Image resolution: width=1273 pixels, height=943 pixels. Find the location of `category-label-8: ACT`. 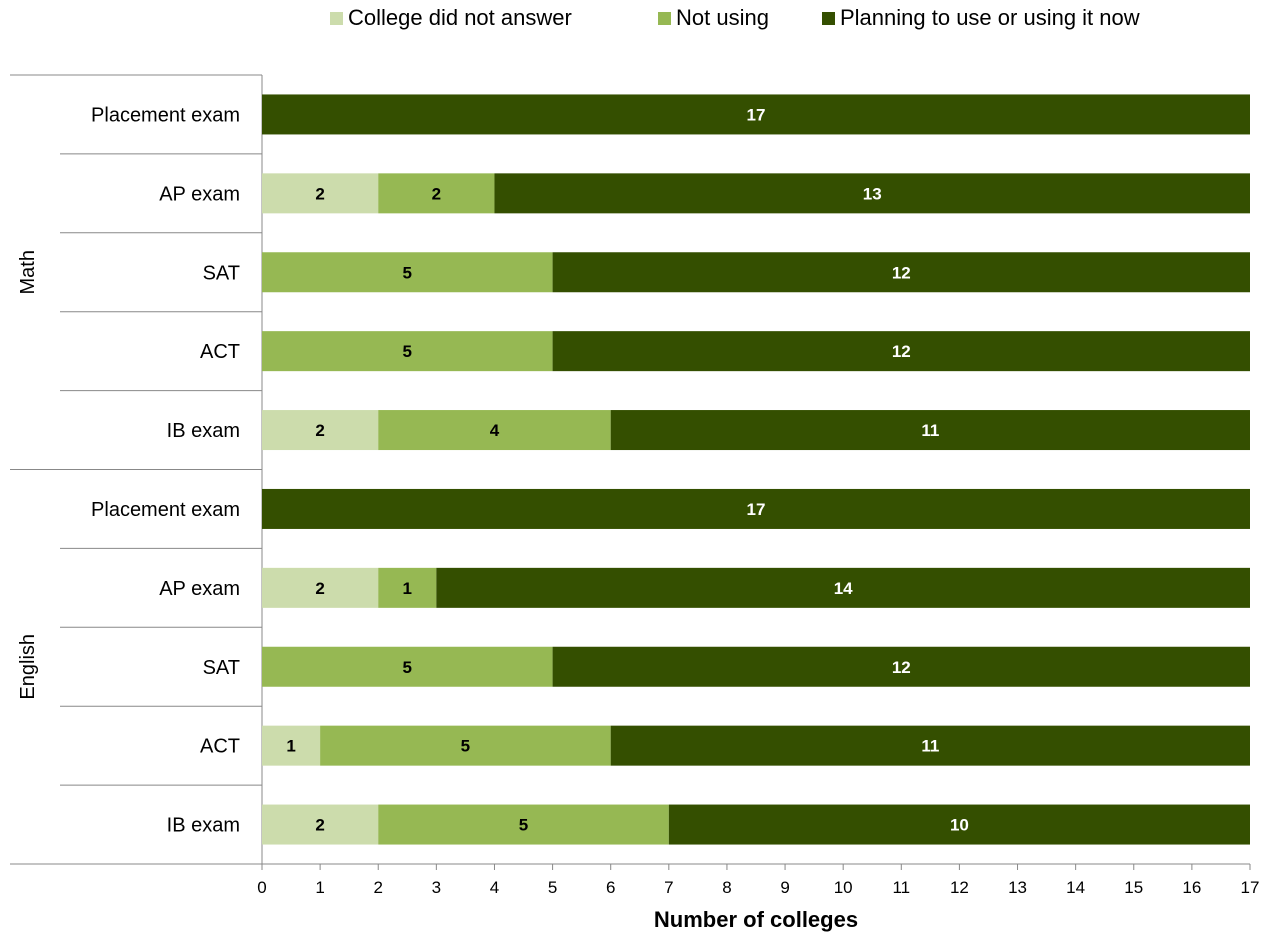

category-label-8: ACT is located at coordinates (220, 747).